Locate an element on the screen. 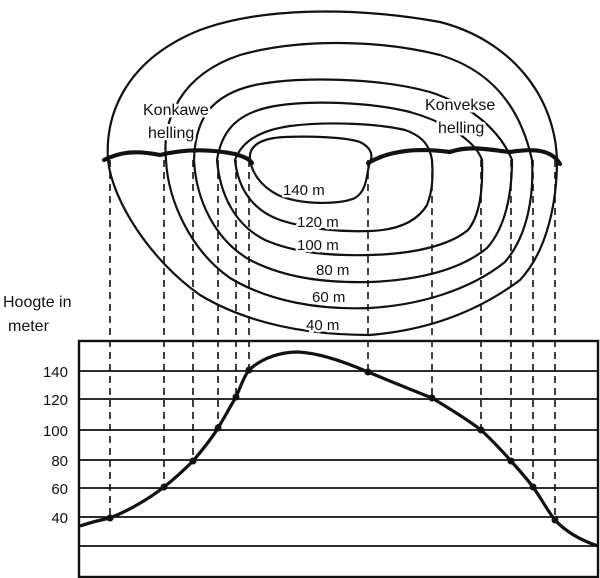 The height and width of the screenshot is (578, 600). contour-100-bottom is located at coordinates (349, 207).